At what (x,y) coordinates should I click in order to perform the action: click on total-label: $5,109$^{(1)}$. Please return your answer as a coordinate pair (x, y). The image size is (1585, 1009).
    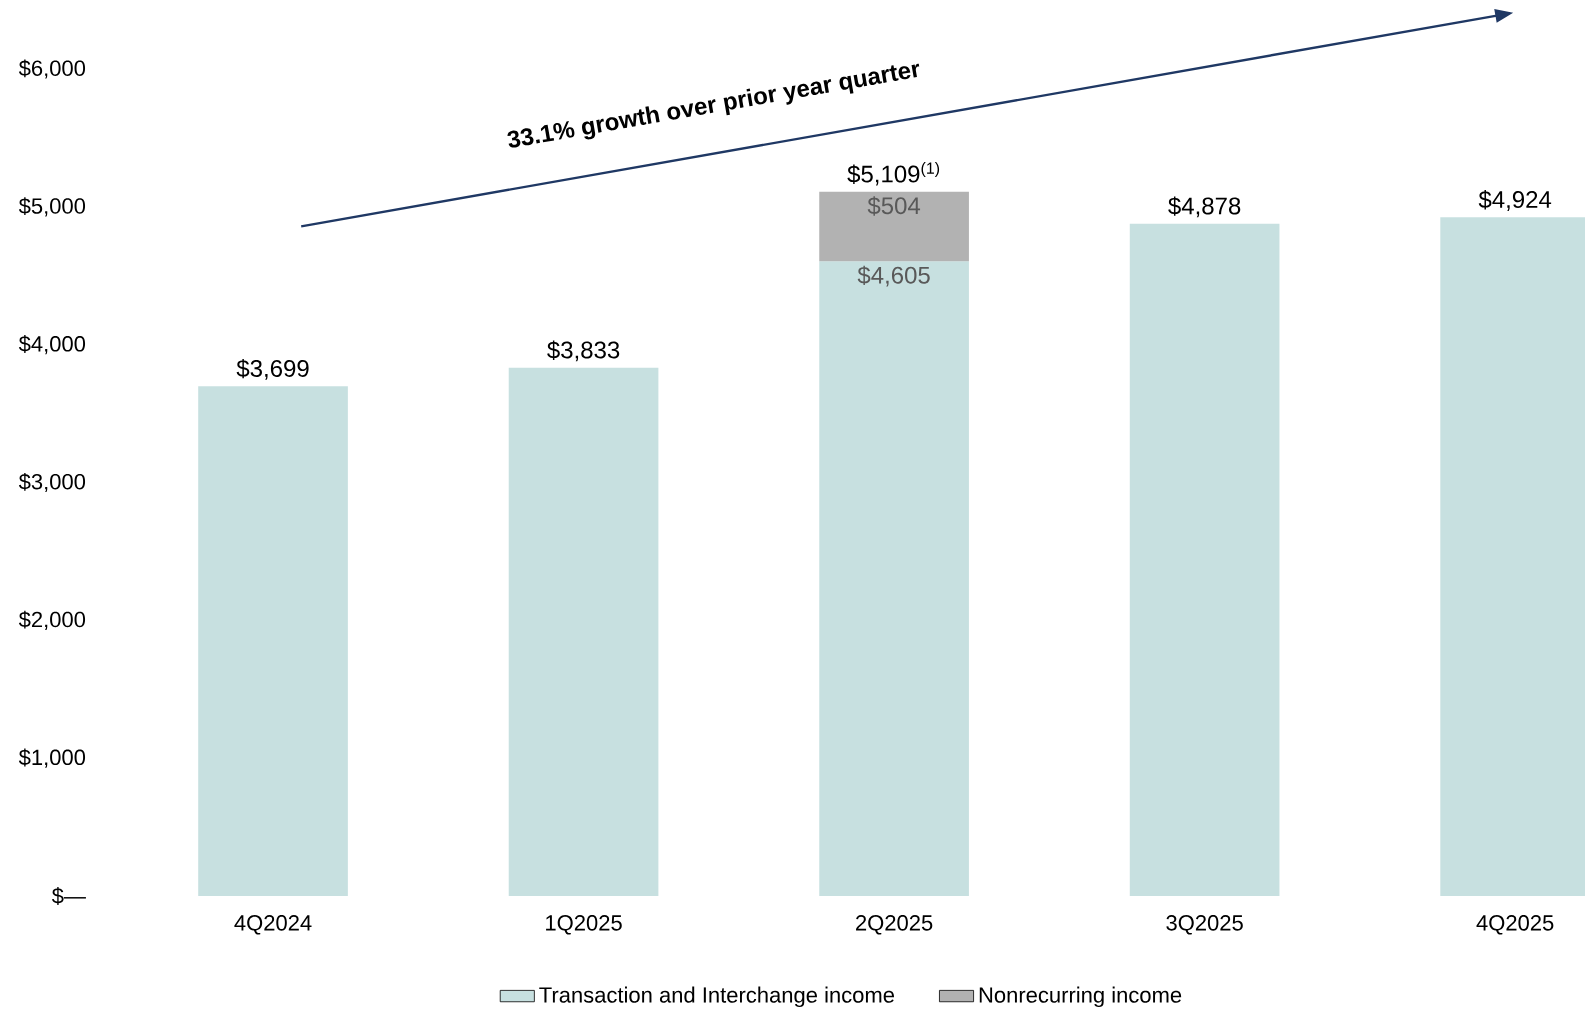
    Looking at the image, I should click on (893, 174).